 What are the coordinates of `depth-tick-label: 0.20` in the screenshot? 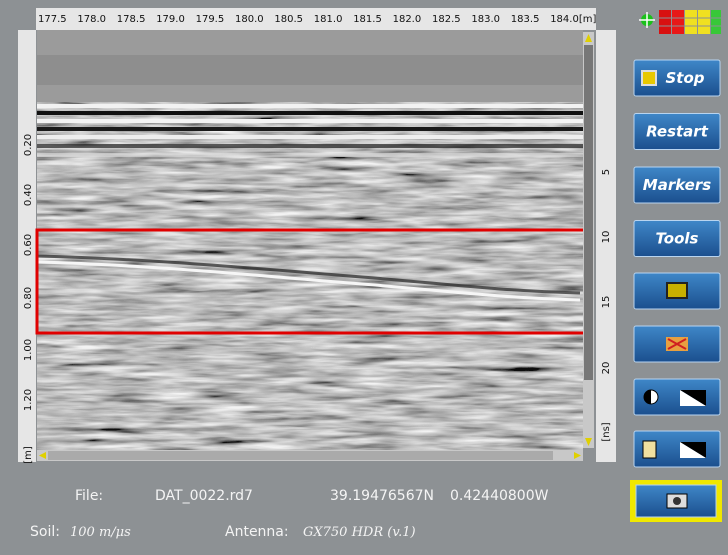 It's located at (28, 145).